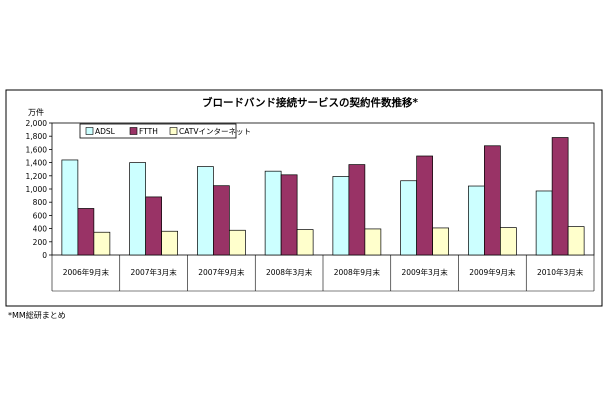 The height and width of the screenshot is (400, 610). Describe the element at coordinates (44, 255) in the screenshot. I see `y-tick-label: 0` at that location.